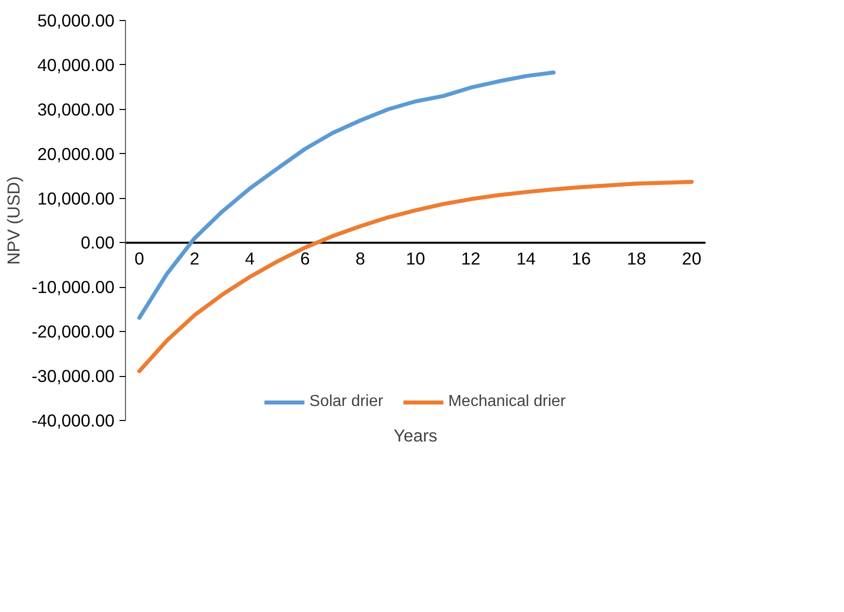  I want to click on y-tick-label: -30,000.00, so click(73, 376).